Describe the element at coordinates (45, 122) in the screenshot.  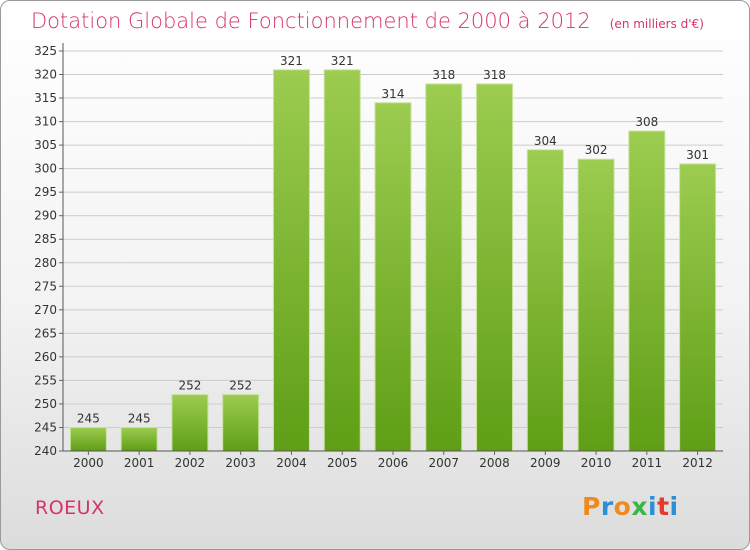
I see `y-tick-label: 310` at that location.